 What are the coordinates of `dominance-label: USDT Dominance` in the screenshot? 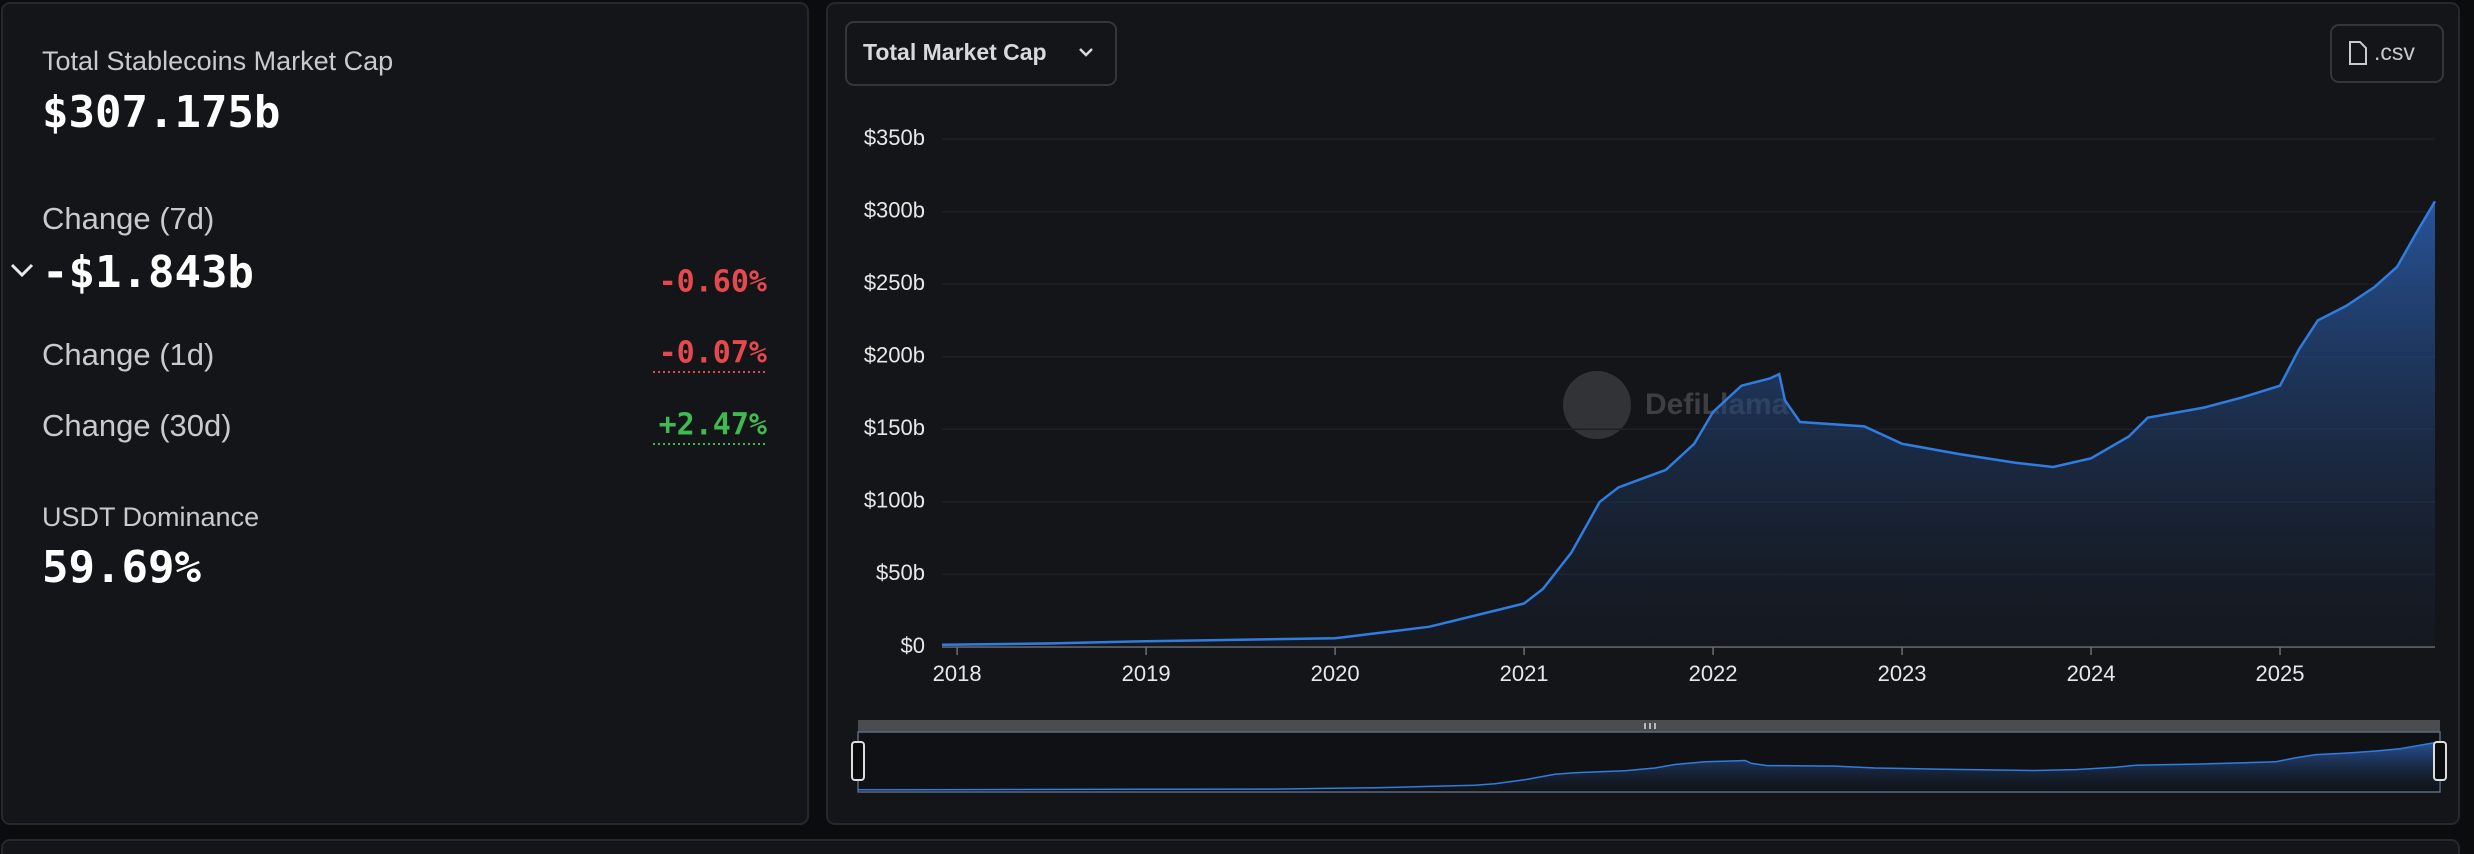 It's located at (150, 517).